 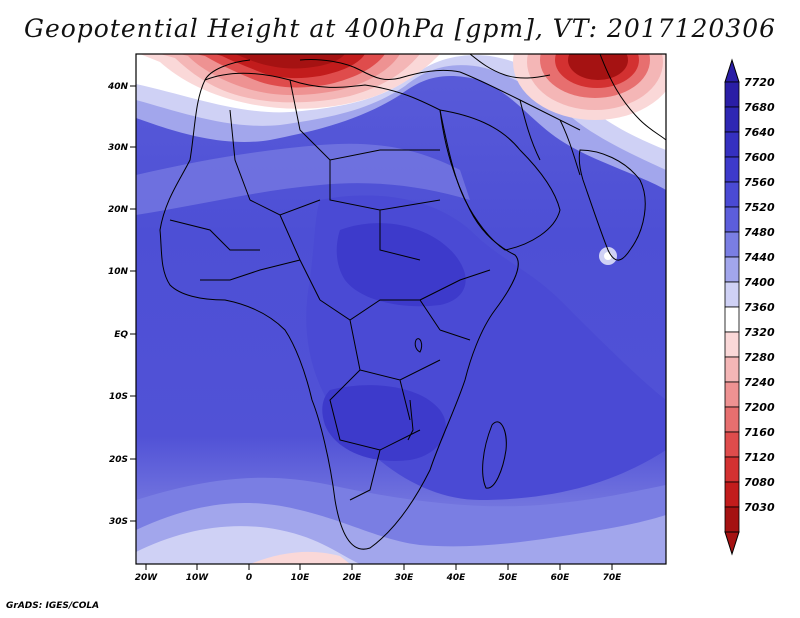 What do you see at coordinates (759, 482) in the screenshot?
I see `colorbar-label: 7080` at bounding box center [759, 482].